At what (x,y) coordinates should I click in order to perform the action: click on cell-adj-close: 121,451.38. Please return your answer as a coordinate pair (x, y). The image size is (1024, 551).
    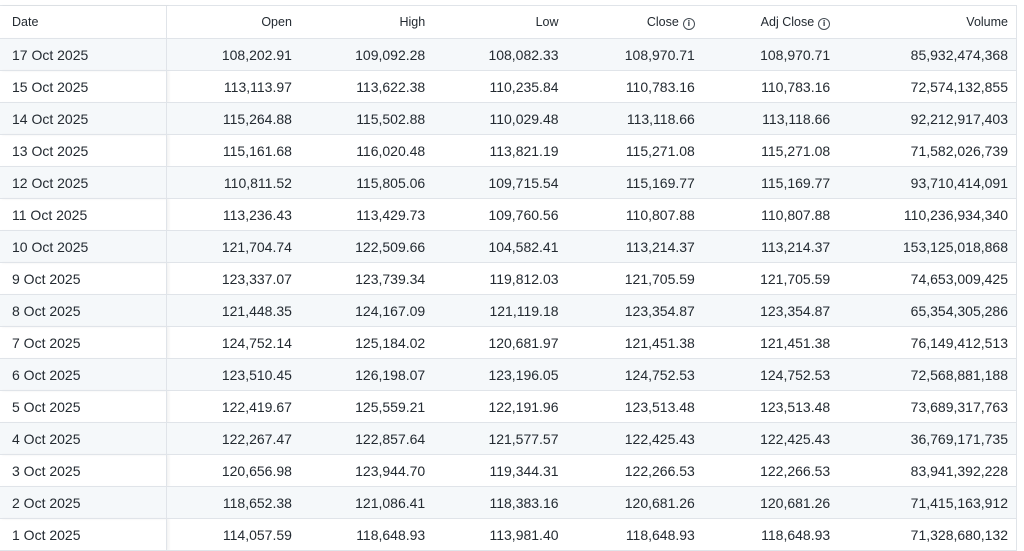
    Looking at the image, I should click on (770, 342).